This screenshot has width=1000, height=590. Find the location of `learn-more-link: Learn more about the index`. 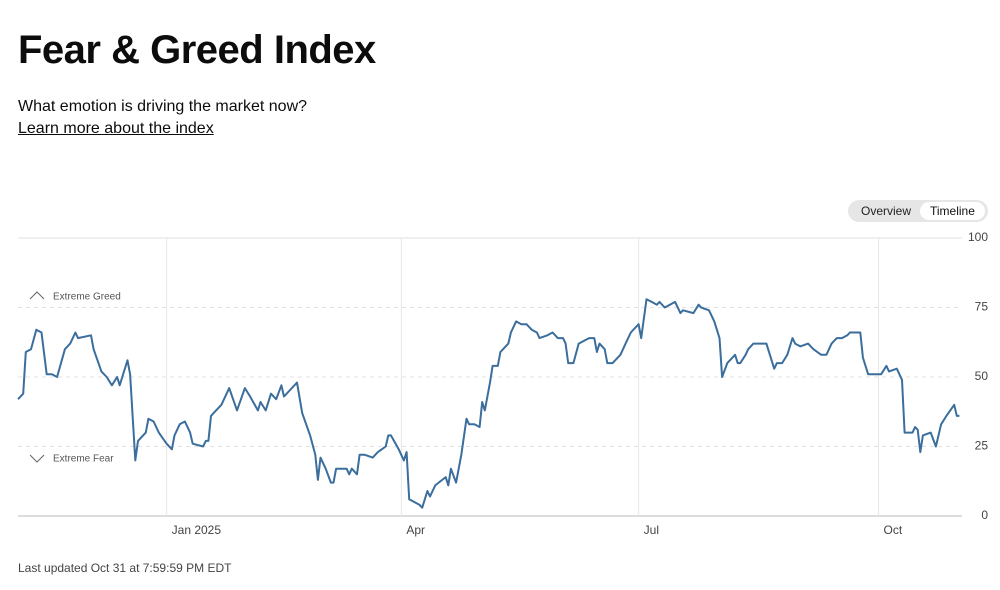

learn-more-link: Learn more about the index is located at coordinates (116, 128).